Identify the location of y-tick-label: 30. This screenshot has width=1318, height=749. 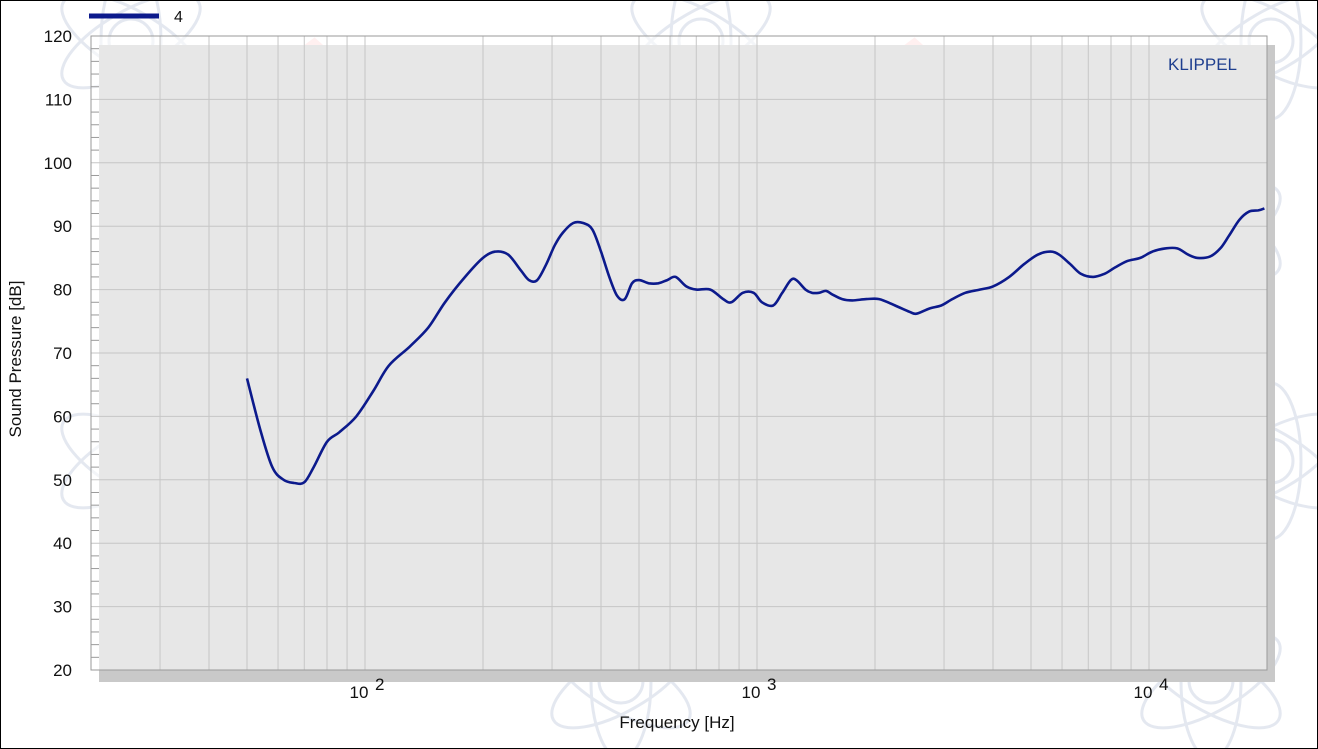
(62, 607).